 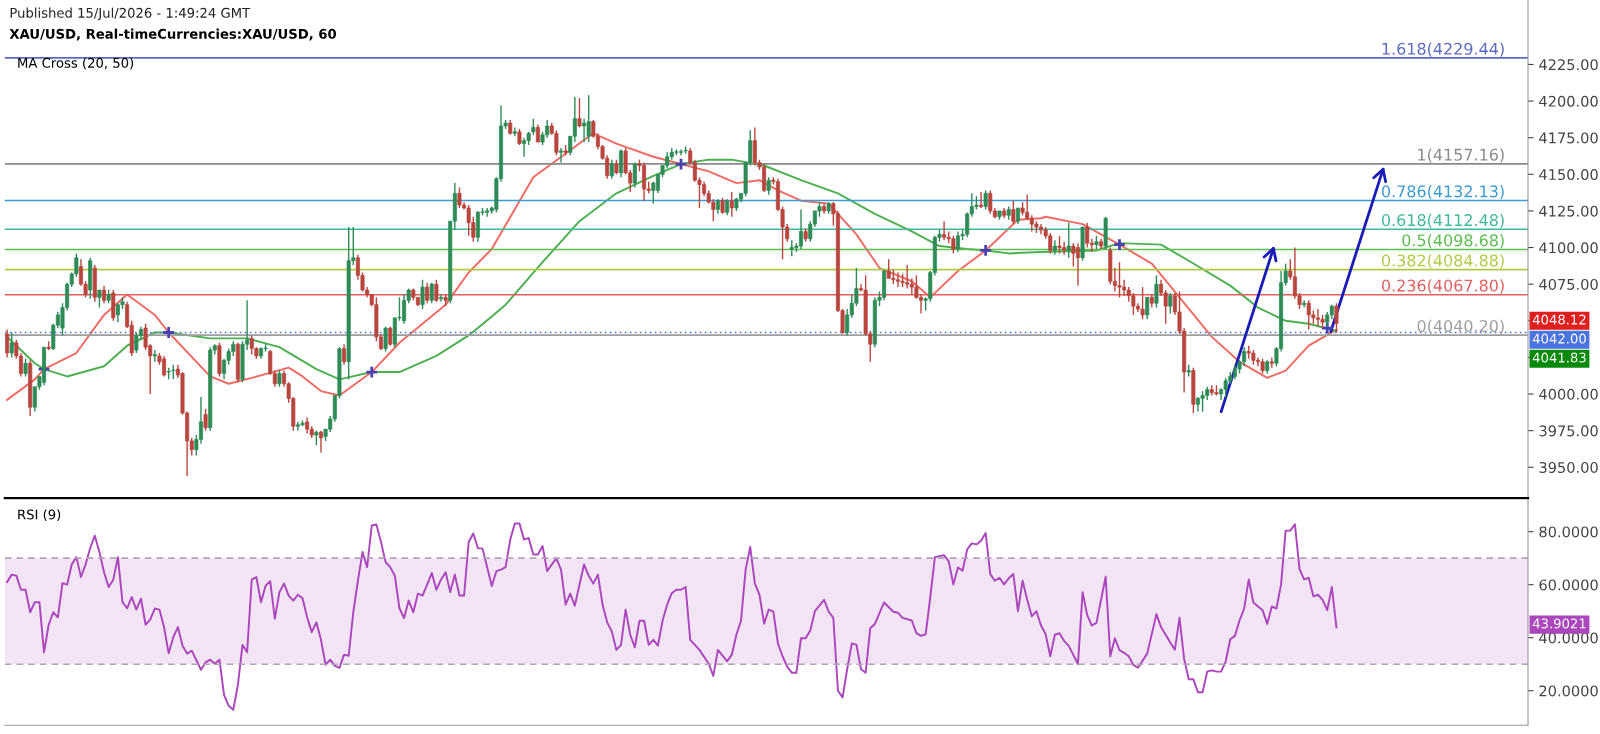 I want to click on y-tick-label: 4100.00, so click(x=1568, y=248).